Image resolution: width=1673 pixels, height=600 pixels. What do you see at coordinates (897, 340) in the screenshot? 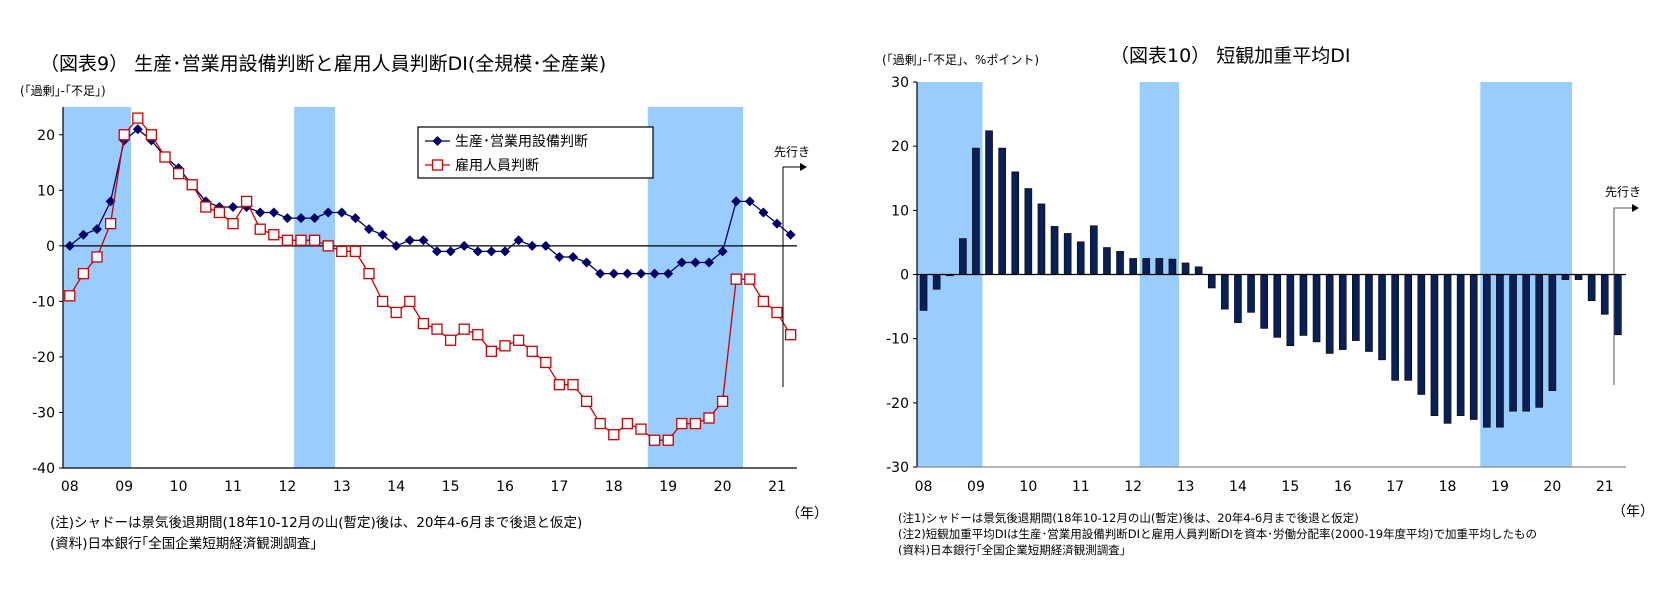
I see `y-tick-label: -10` at bounding box center [897, 340].